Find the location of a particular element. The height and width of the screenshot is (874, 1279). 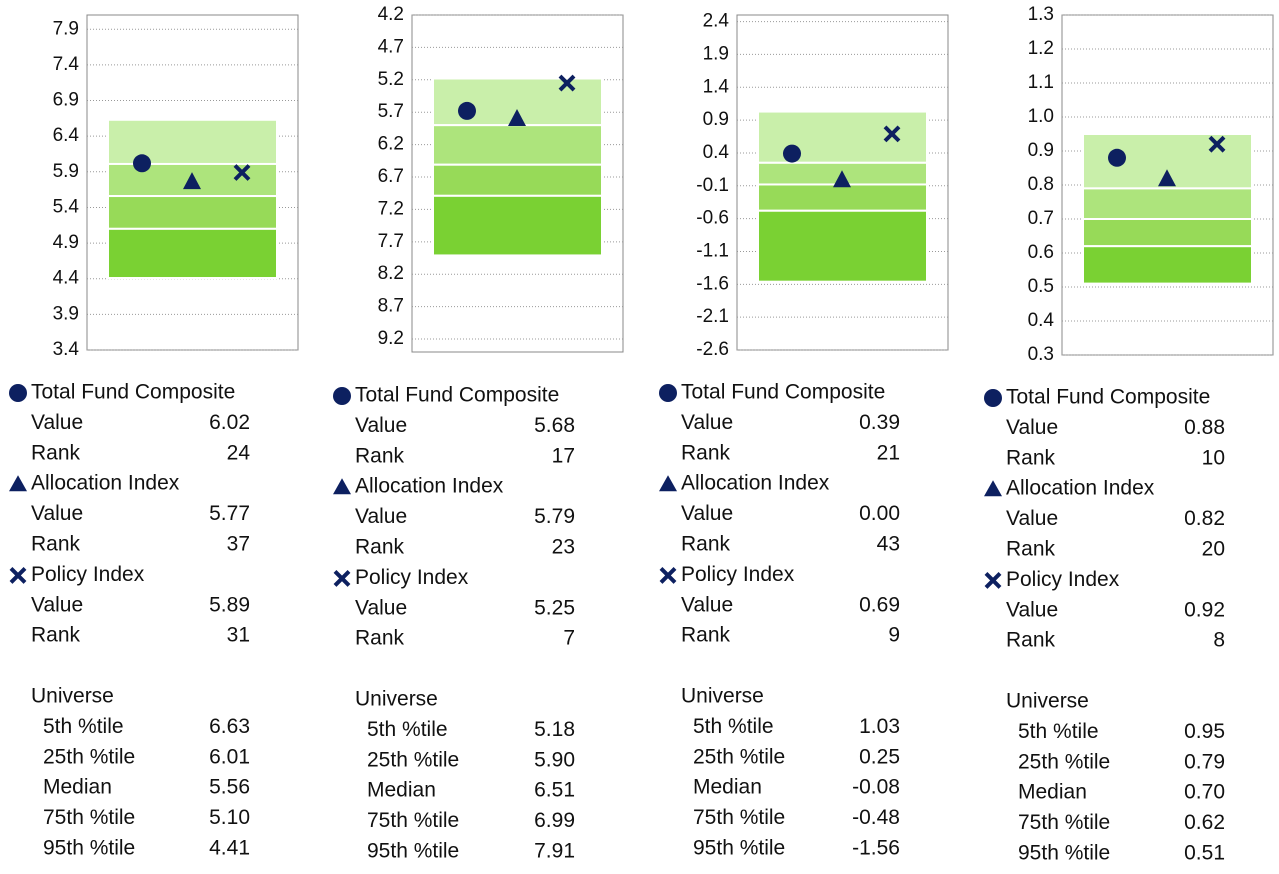

percentile-value: 0.79 is located at coordinates (1204, 761).